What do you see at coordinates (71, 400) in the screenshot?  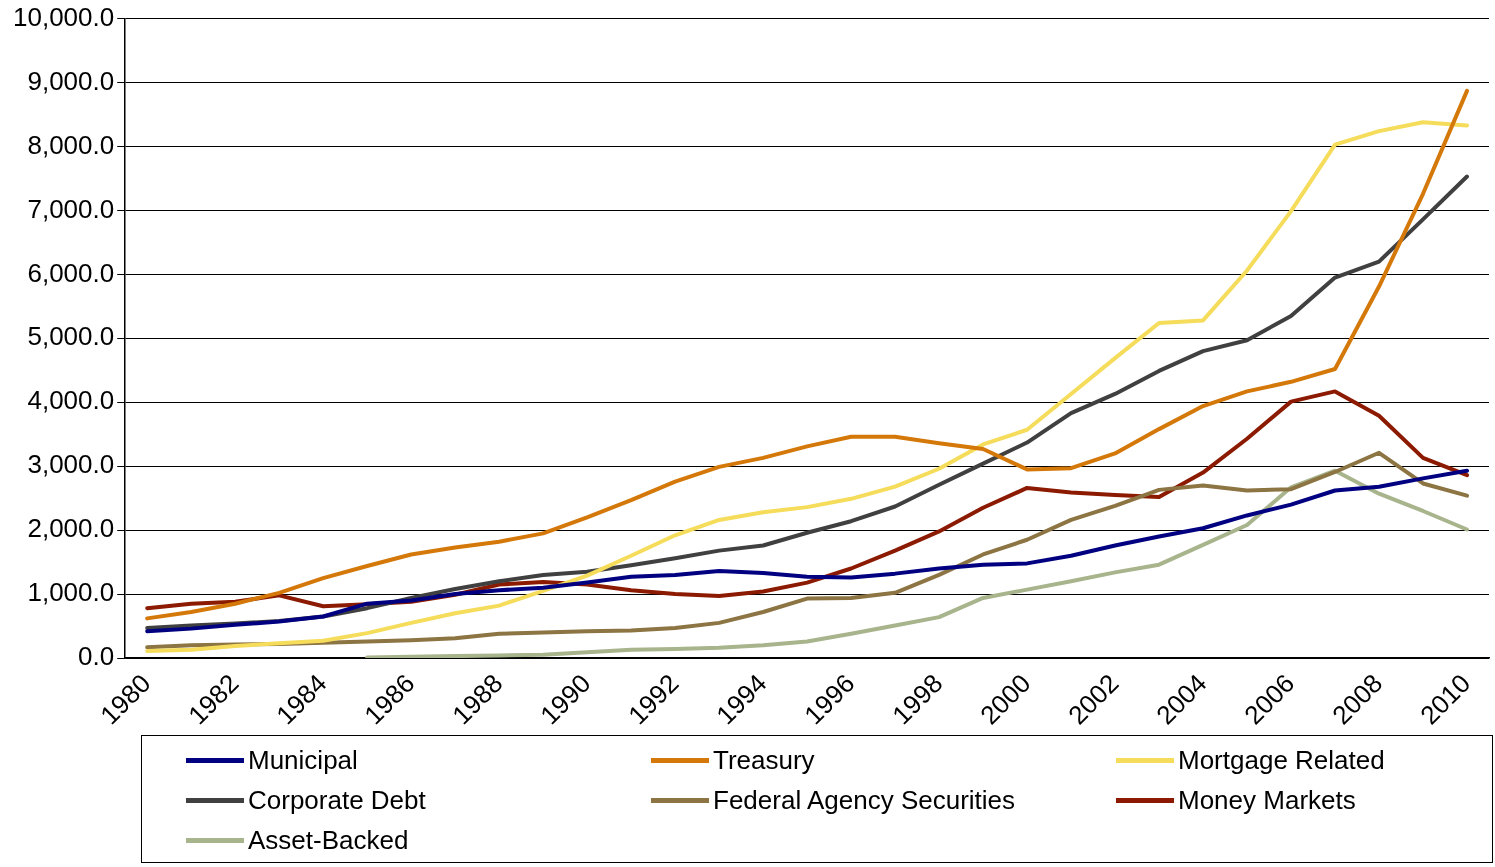 I see `y-tick-label: 4,000.0` at bounding box center [71, 400].